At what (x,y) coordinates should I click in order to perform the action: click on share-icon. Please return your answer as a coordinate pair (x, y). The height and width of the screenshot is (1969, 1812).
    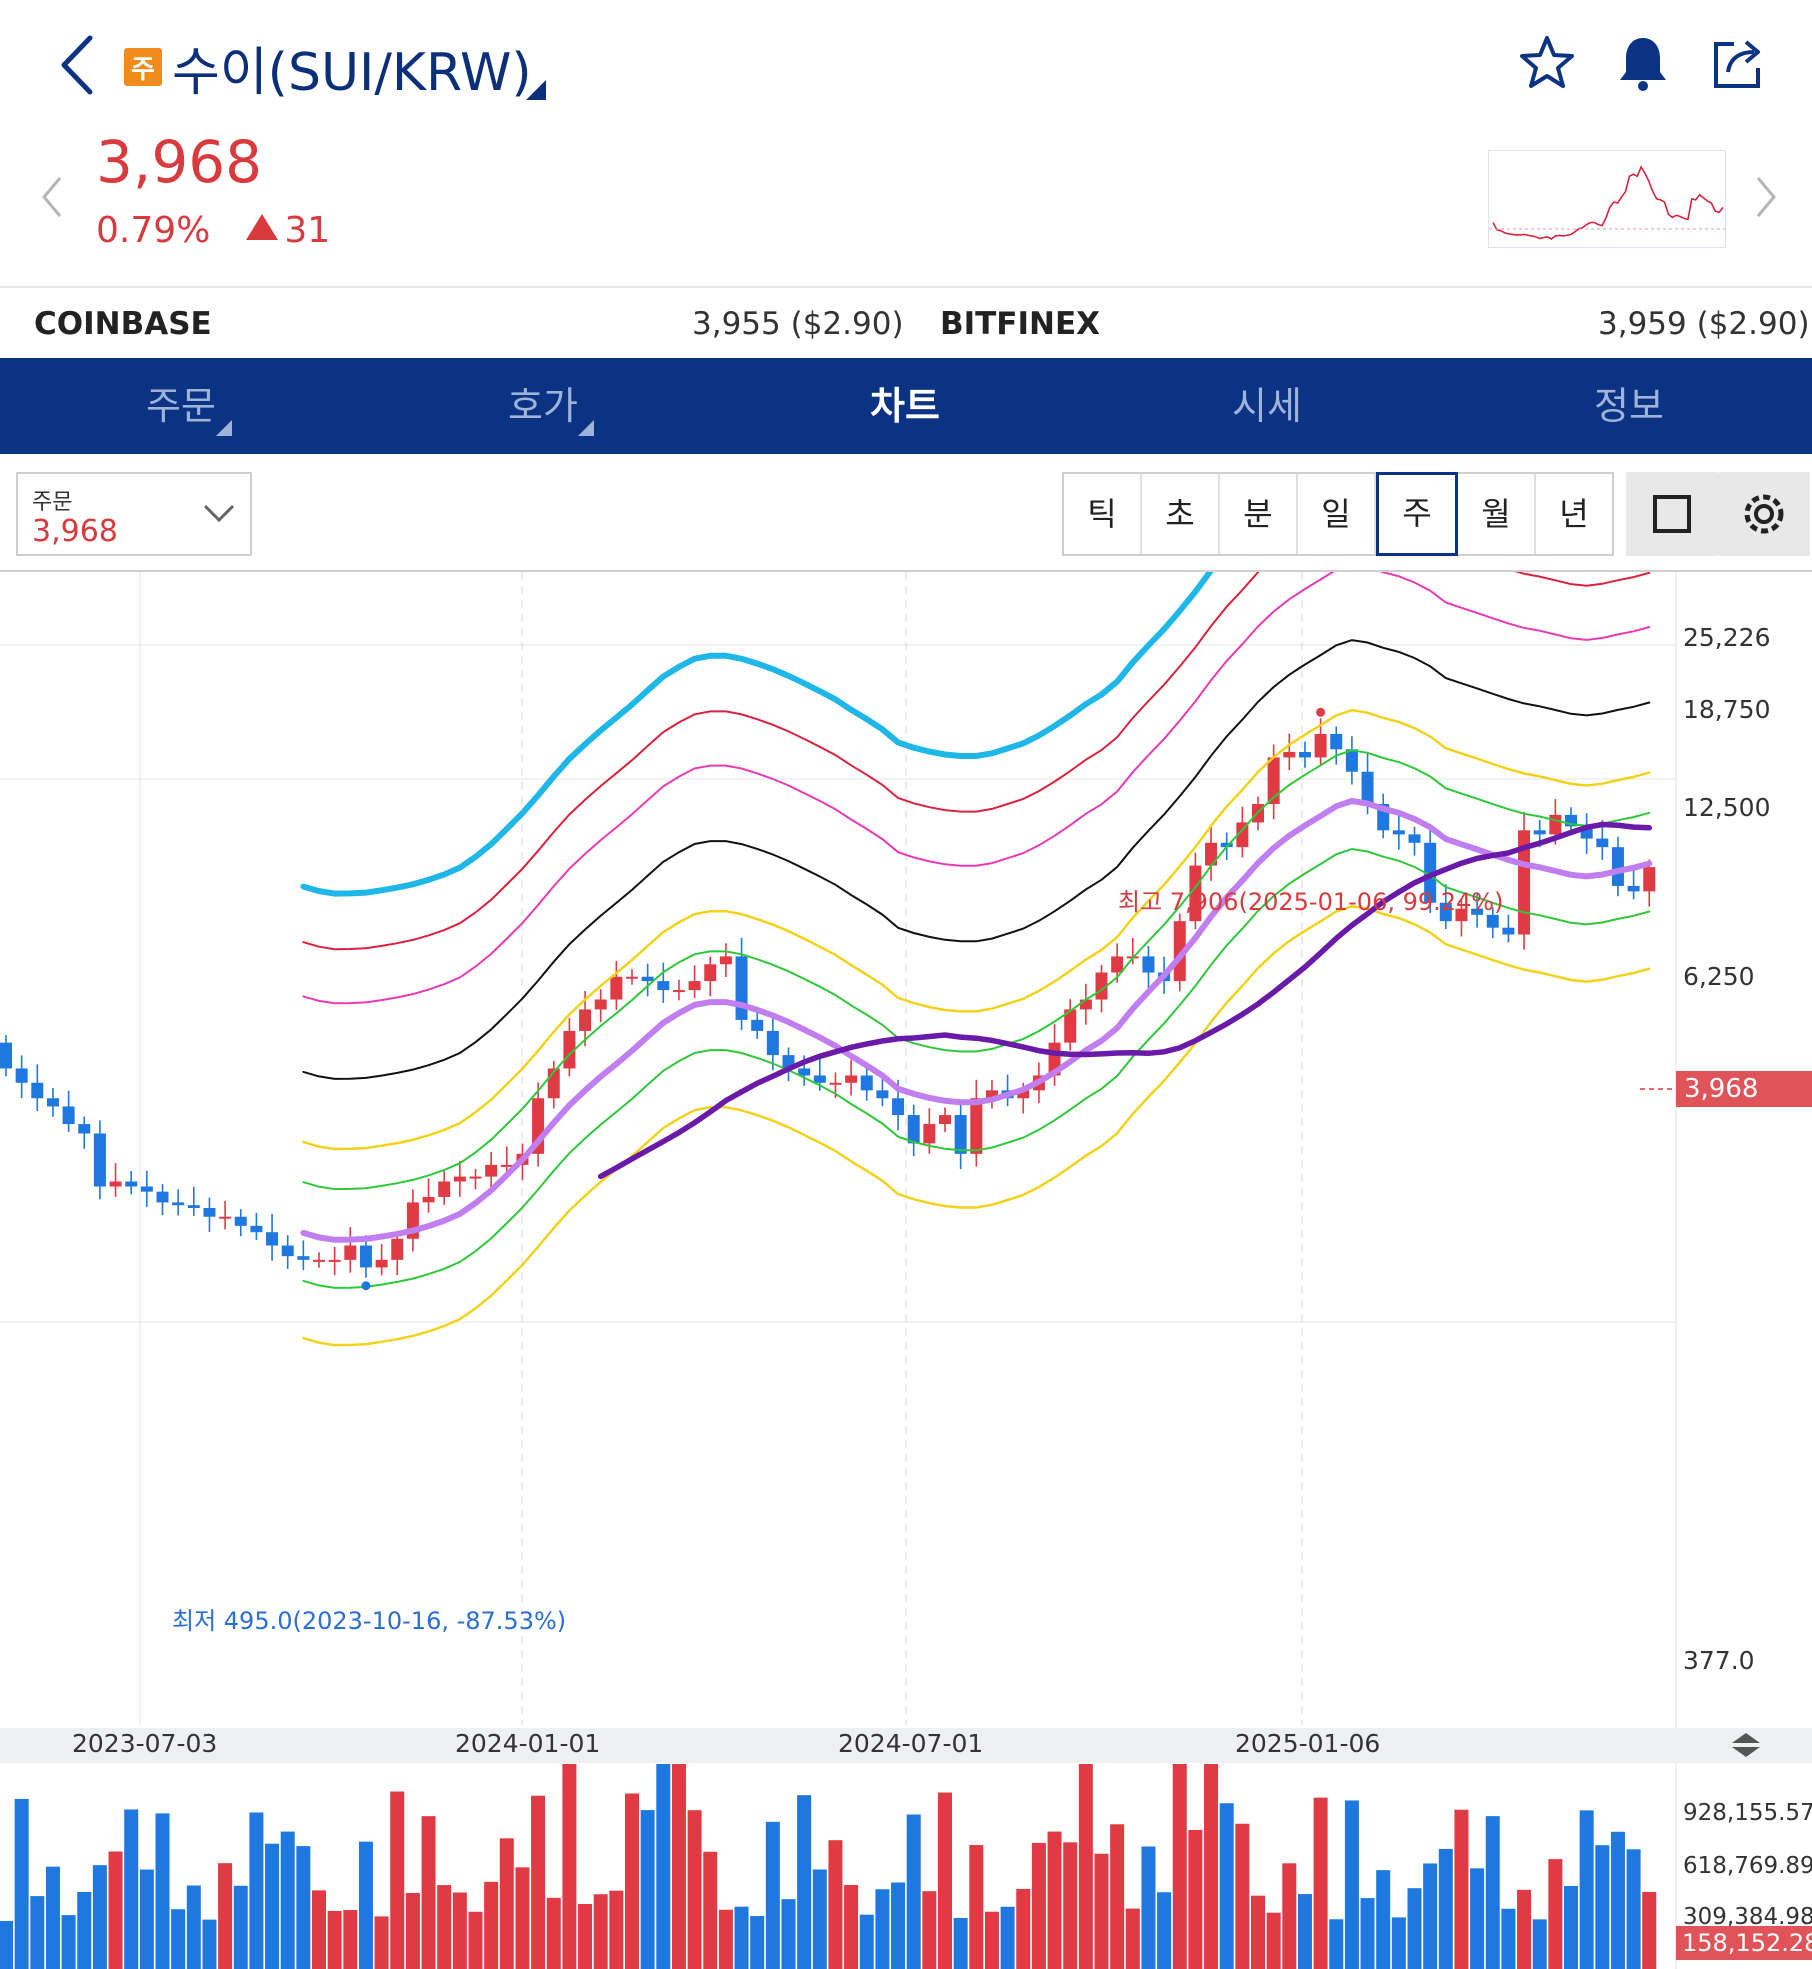
    Looking at the image, I should click on (1739, 63).